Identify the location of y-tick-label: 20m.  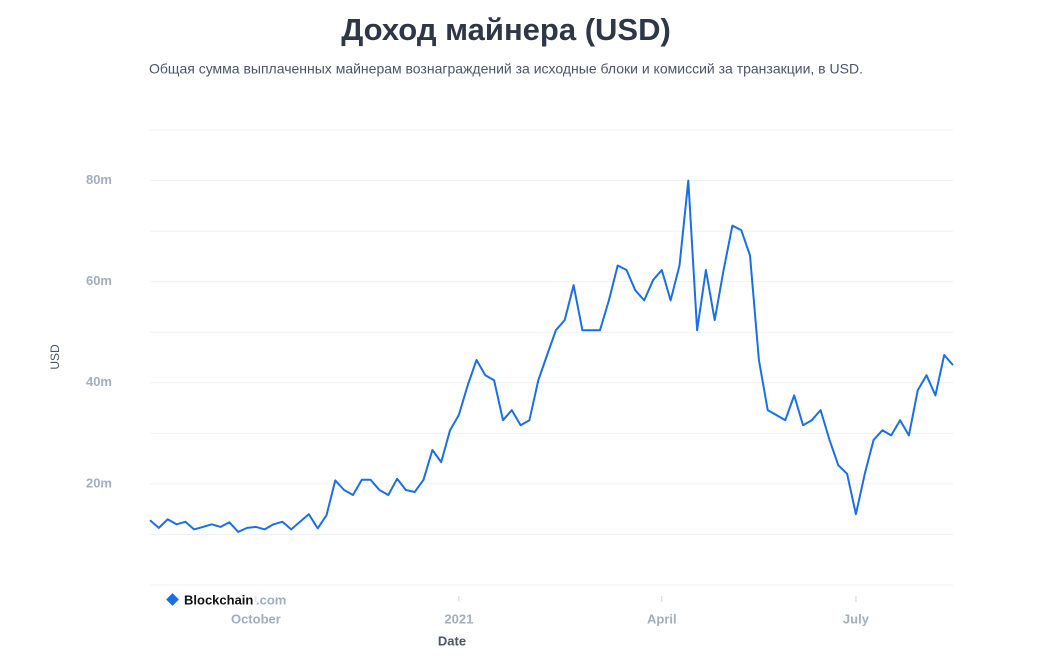
(99, 482).